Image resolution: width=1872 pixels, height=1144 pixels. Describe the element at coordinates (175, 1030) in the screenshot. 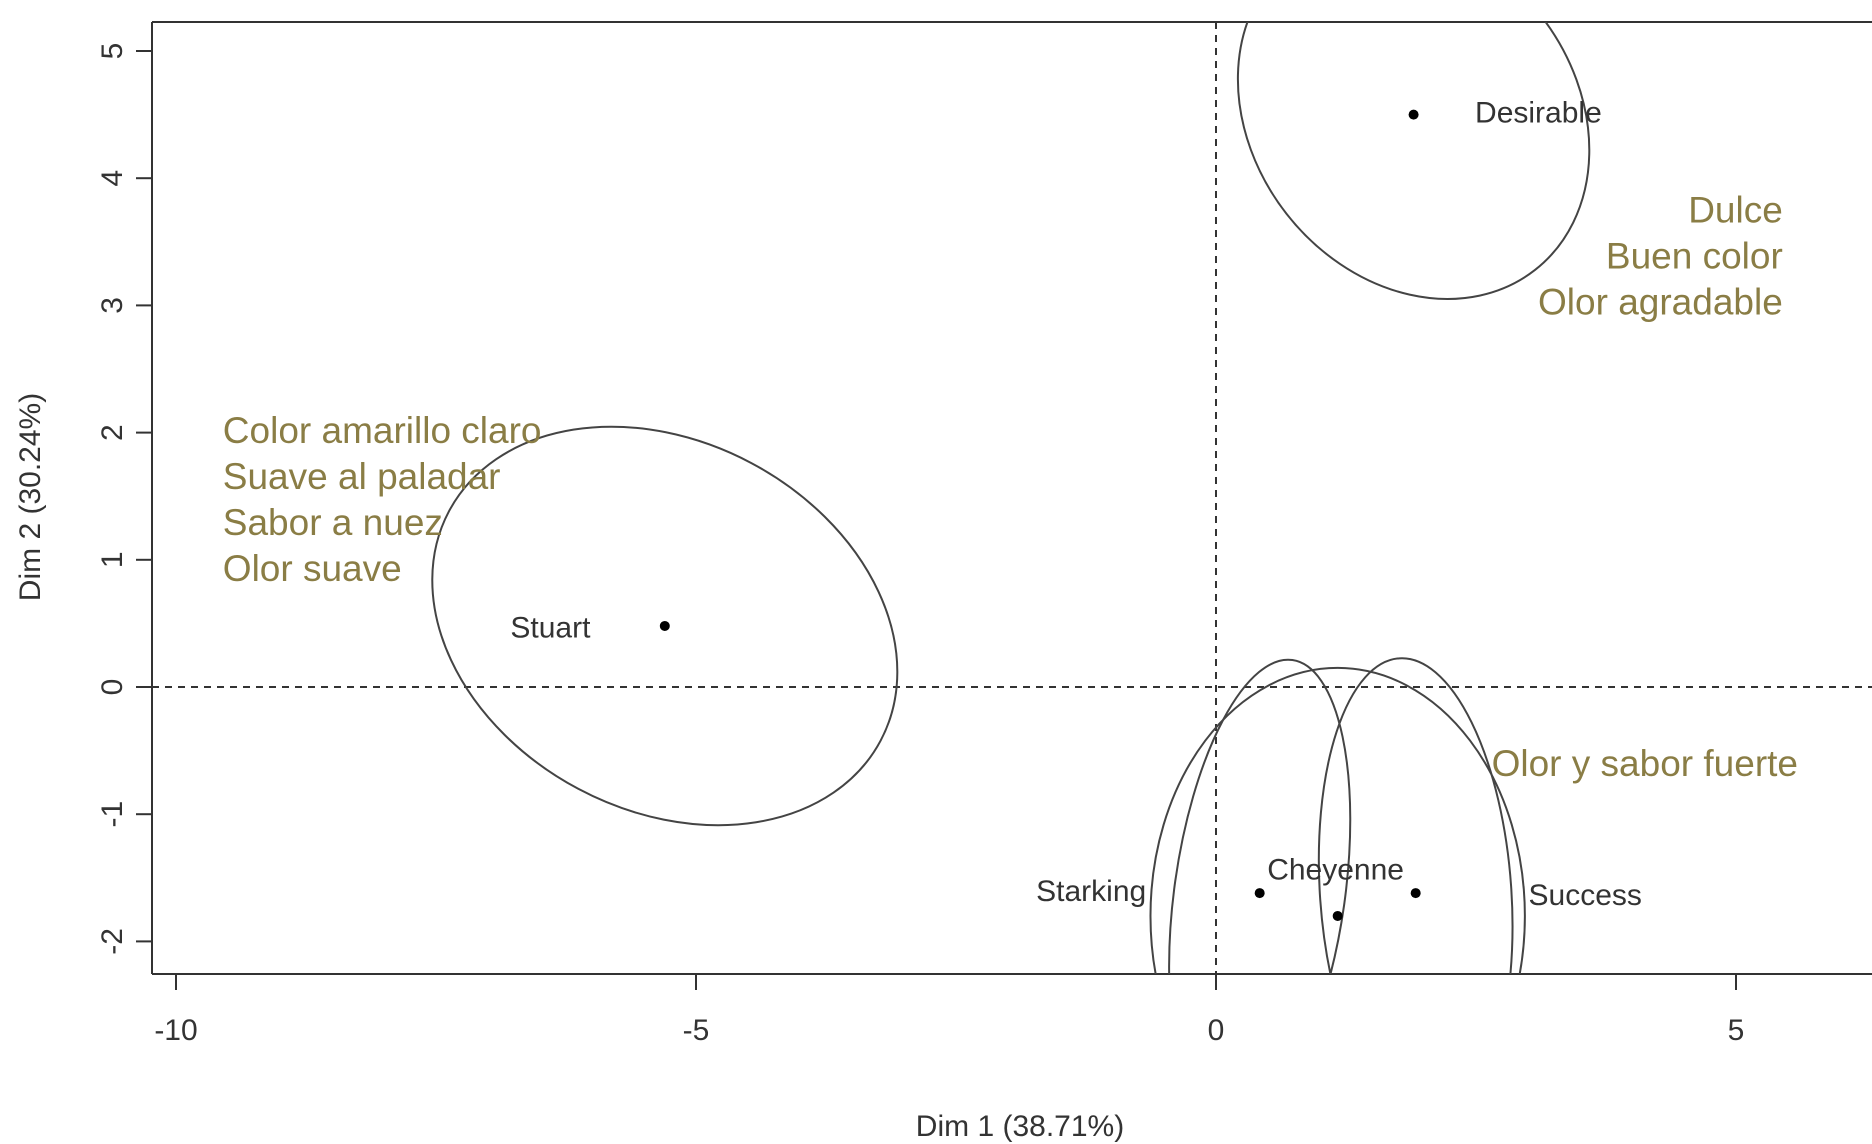

I see `x-tick-label: -10` at that location.